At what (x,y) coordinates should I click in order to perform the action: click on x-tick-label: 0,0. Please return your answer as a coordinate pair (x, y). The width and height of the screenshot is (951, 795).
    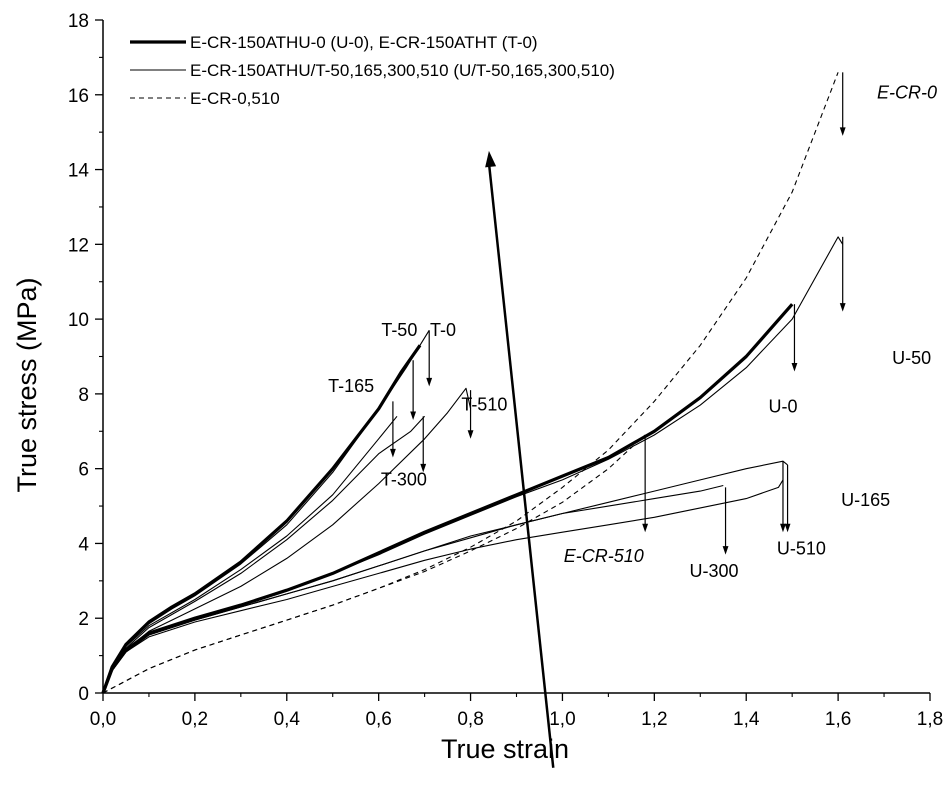
    Looking at the image, I should click on (103, 719).